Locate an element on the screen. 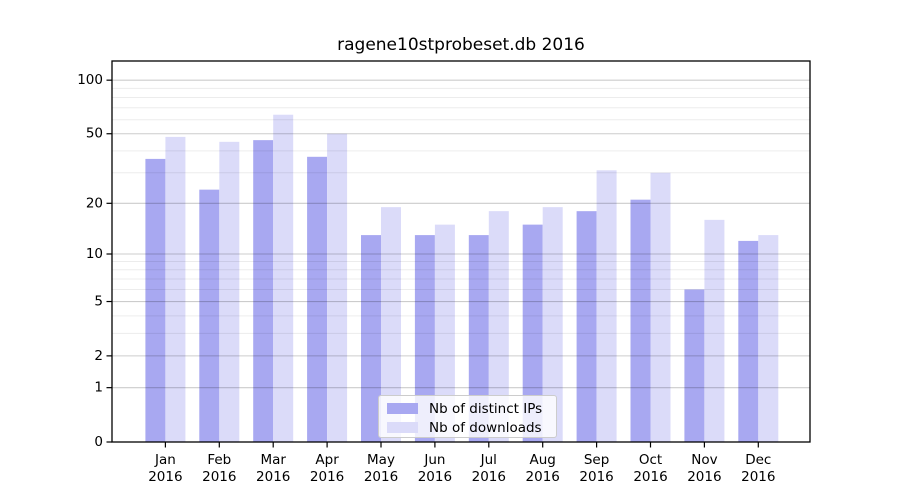 The image size is (900, 500). y-tick-label: 1 is located at coordinates (98, 388).